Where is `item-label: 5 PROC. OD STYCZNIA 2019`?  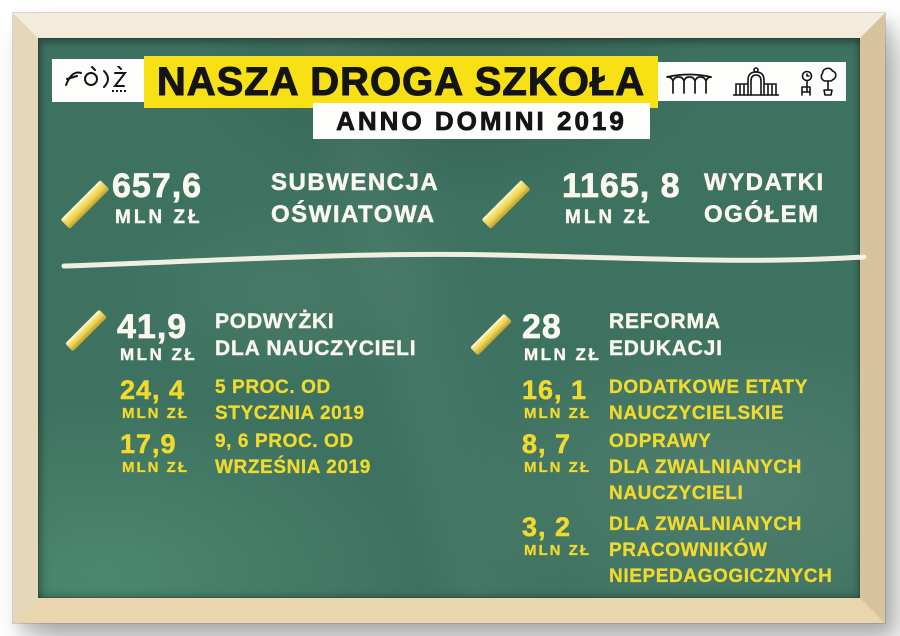
item-label: 5 PROC. OD STYCZNIA 2019 is located at coordinates (290, 400).